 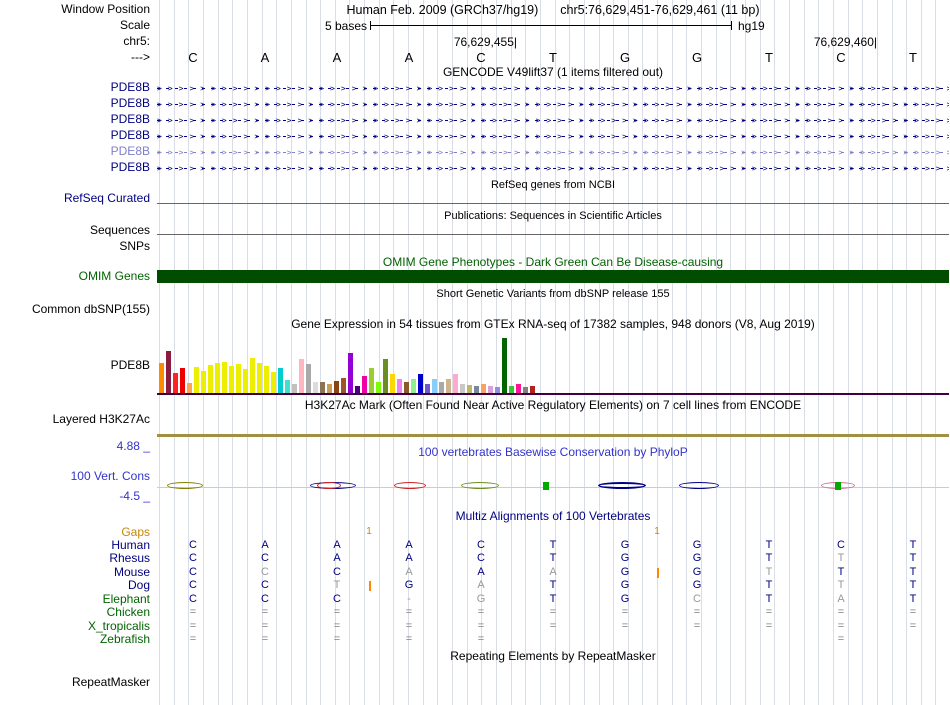 What do you see at coordinates (135, 532) in the screenshot?
I see `gaps-label: Gaps` at bounding box center [135, 532].